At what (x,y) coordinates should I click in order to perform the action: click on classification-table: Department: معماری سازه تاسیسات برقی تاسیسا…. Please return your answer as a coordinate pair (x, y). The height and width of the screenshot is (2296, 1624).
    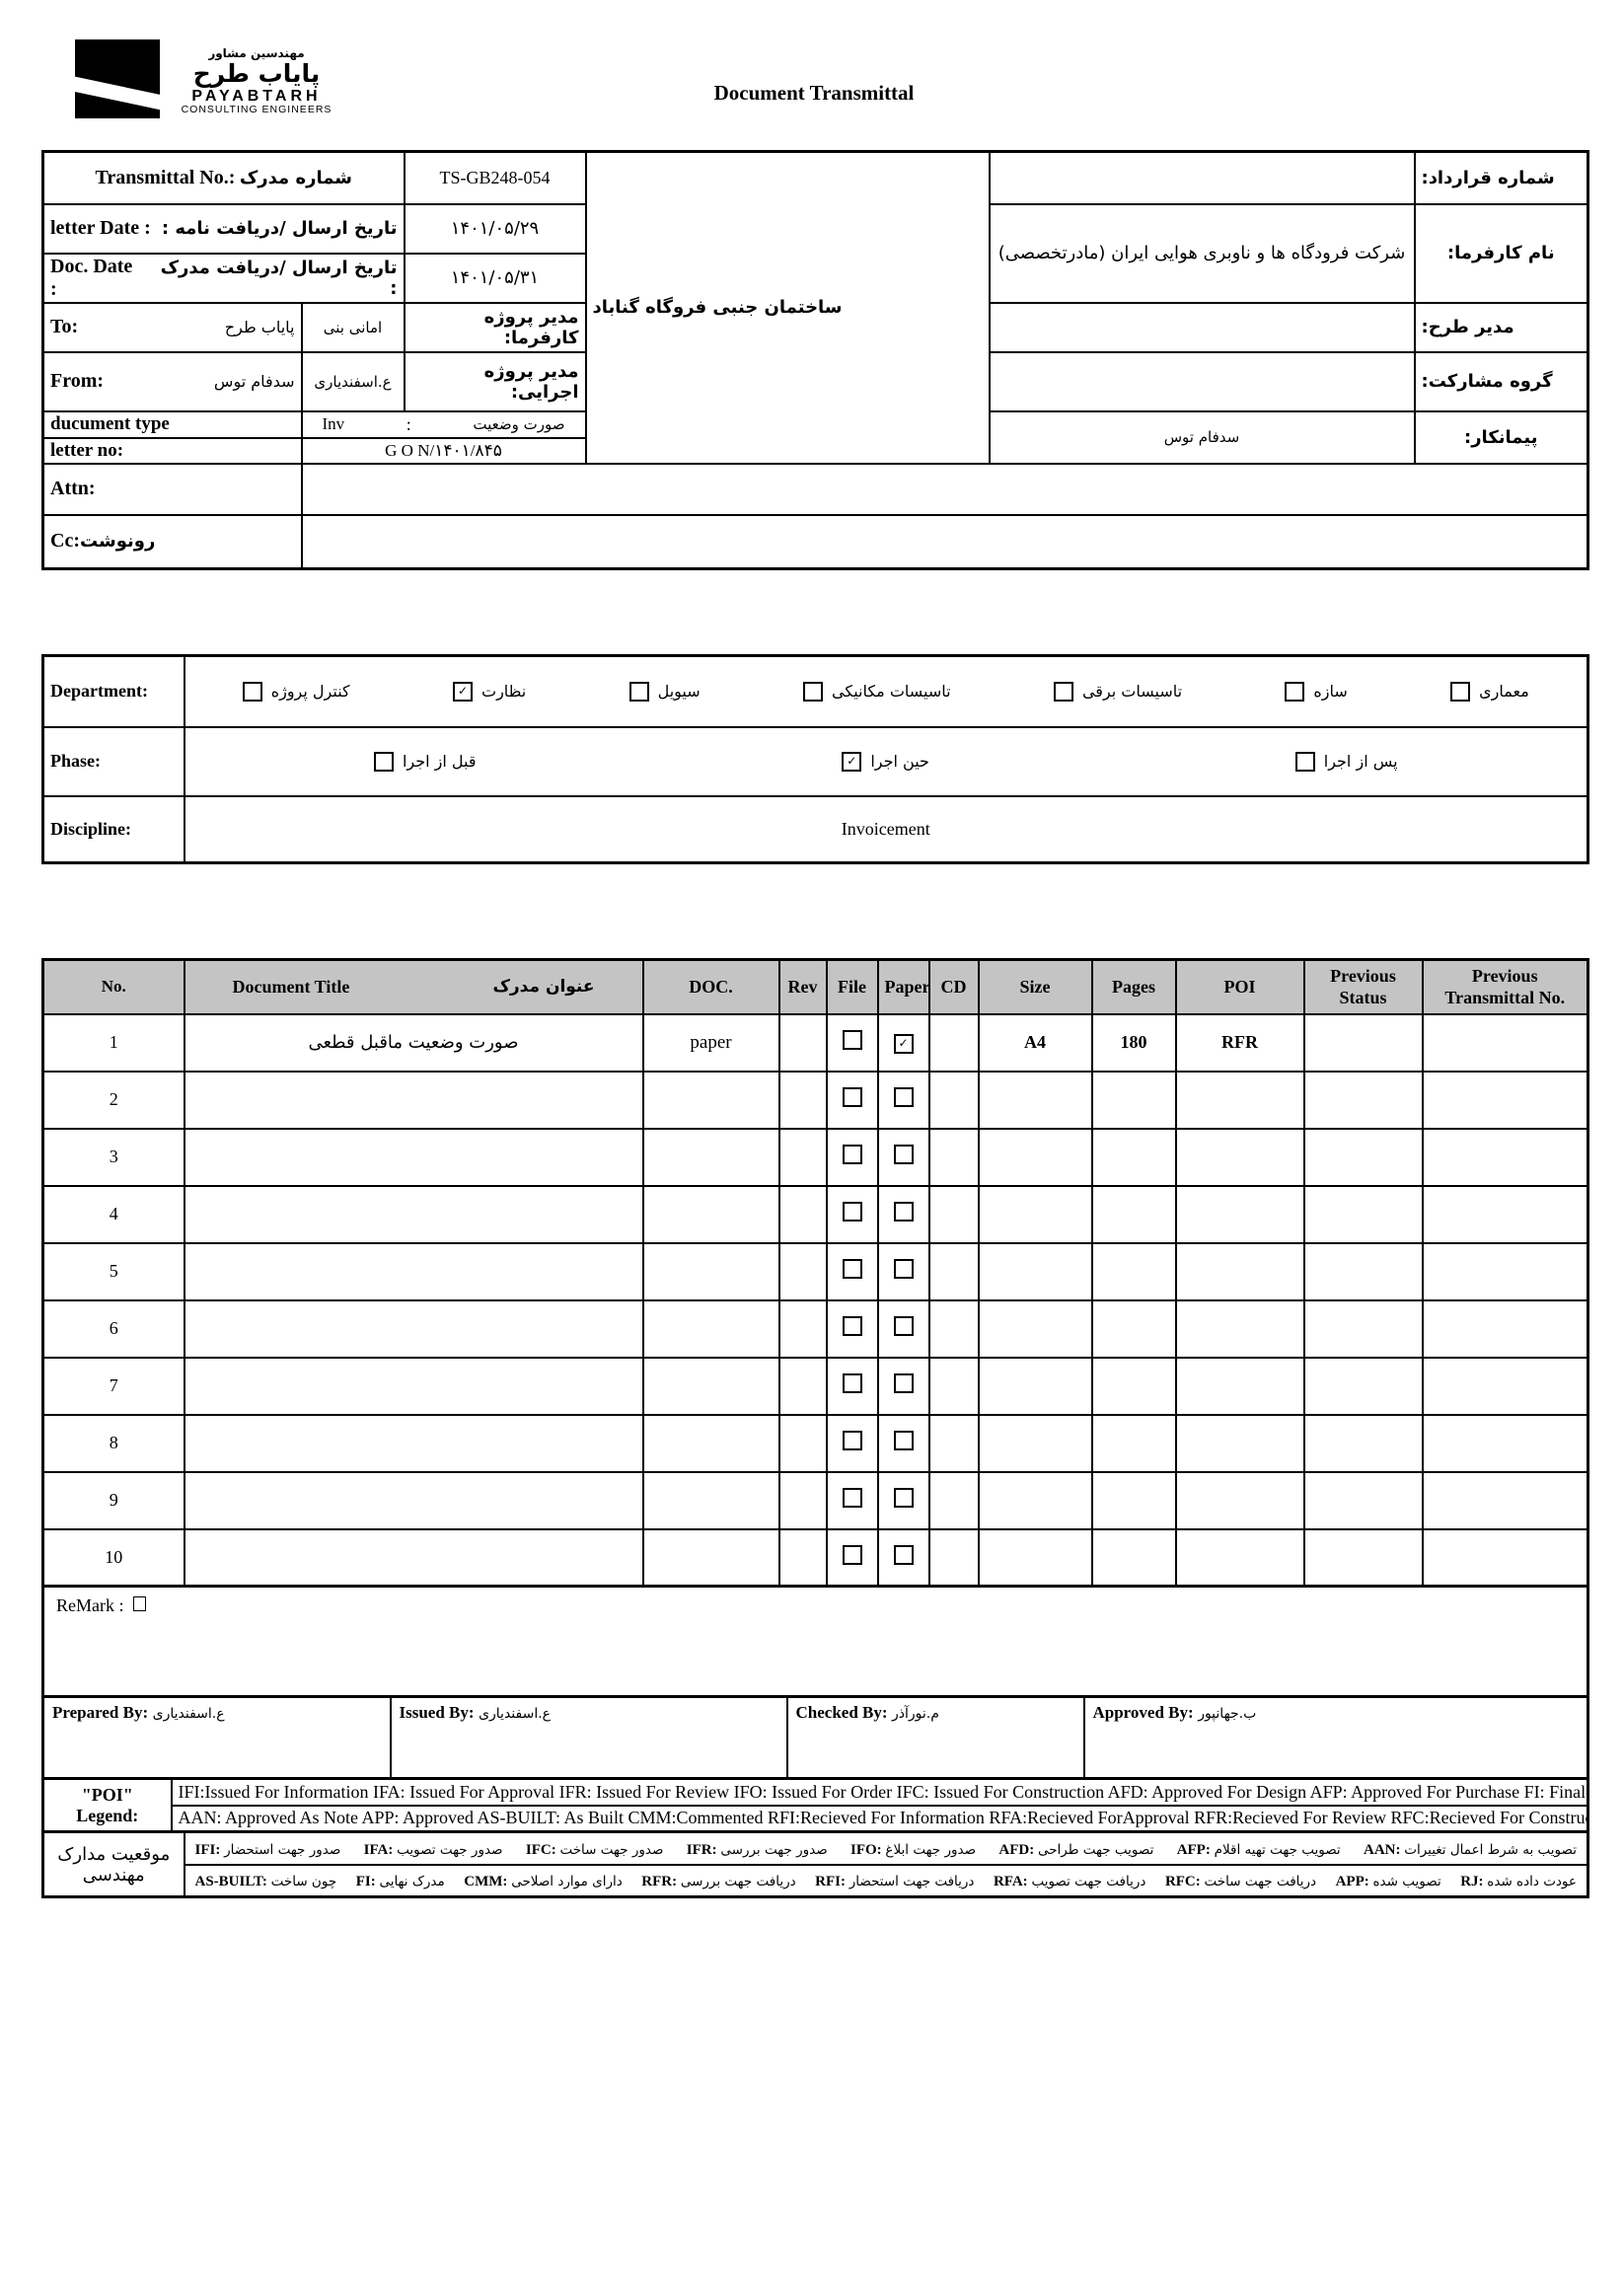
    Looking at the image, I should click on (815, 759).